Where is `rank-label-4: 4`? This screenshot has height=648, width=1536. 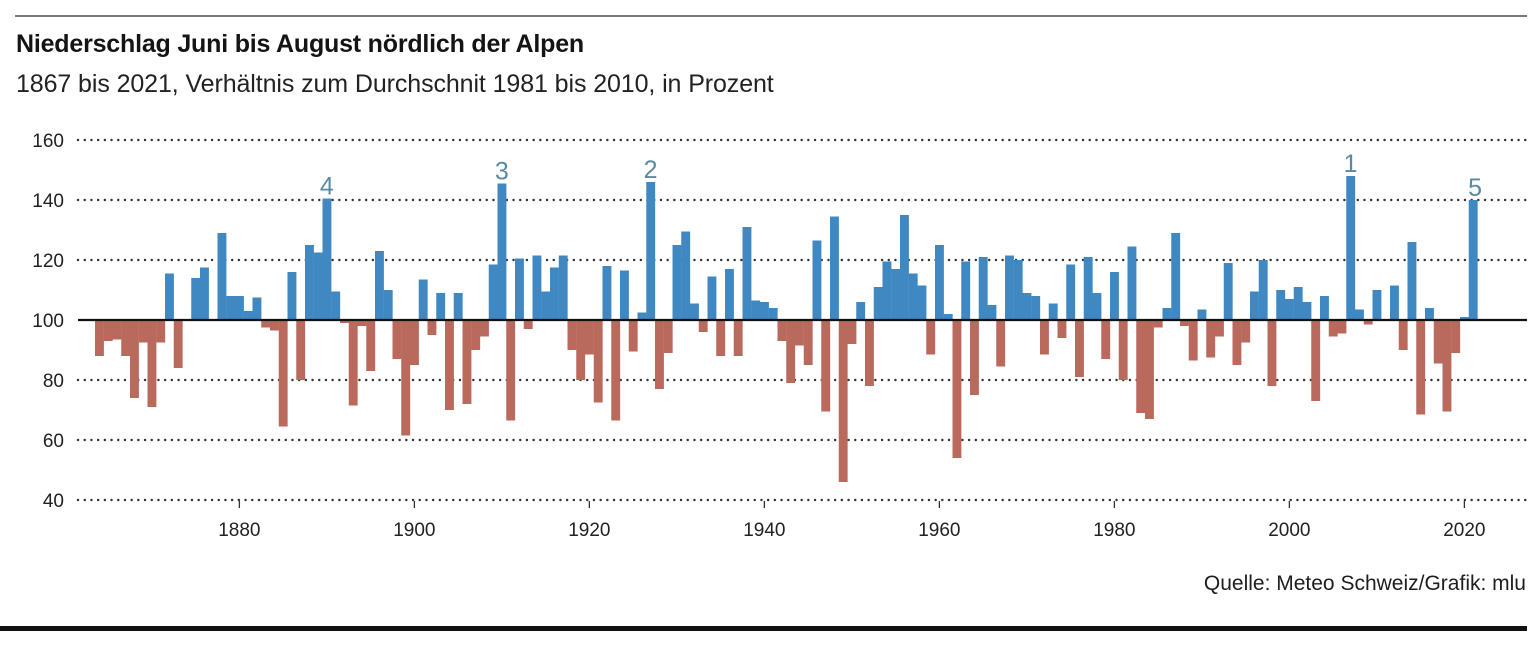 rank-label-4: 4 is located at coordinates (327, 187).